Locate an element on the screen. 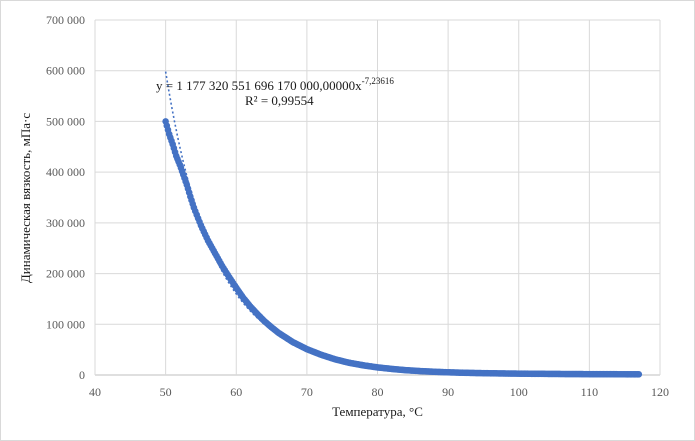  trendline-r-squared: R² = 0,99554 is located at coordinates (279, 100).